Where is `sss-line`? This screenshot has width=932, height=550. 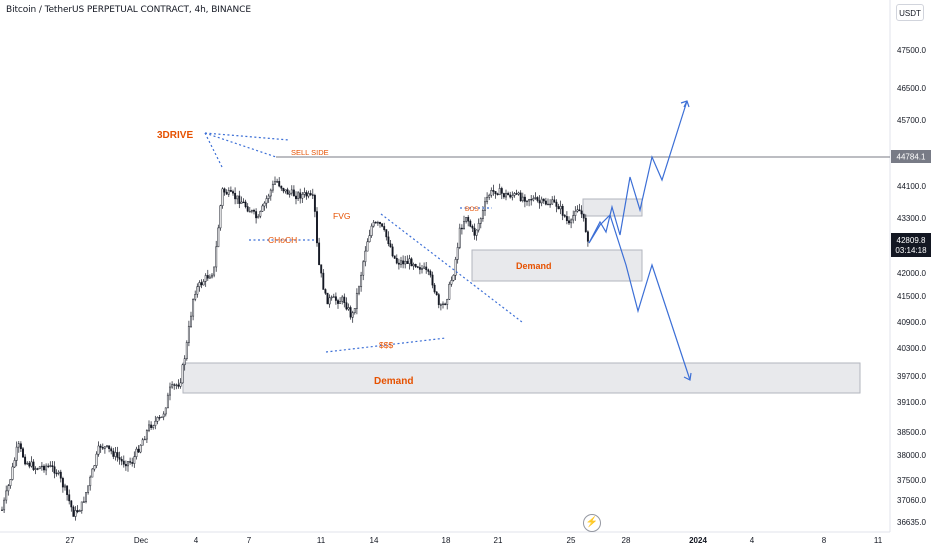 sss-line is located at coordinates (386, 345).